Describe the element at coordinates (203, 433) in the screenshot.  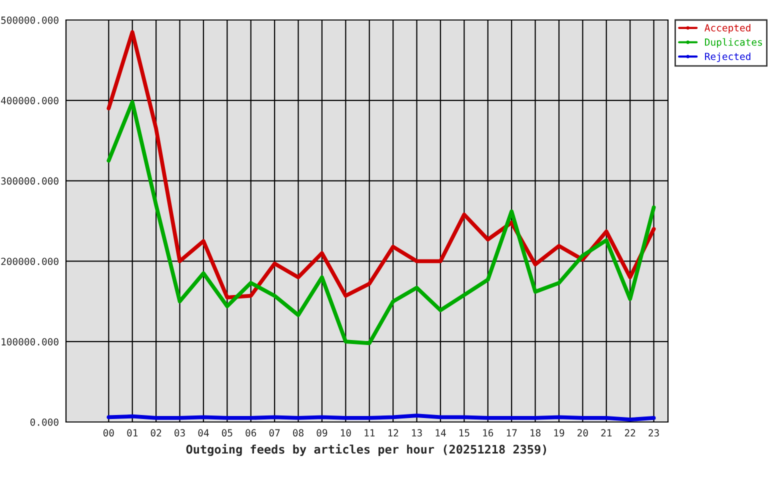
I see `x-tick-label: 04` at that location.